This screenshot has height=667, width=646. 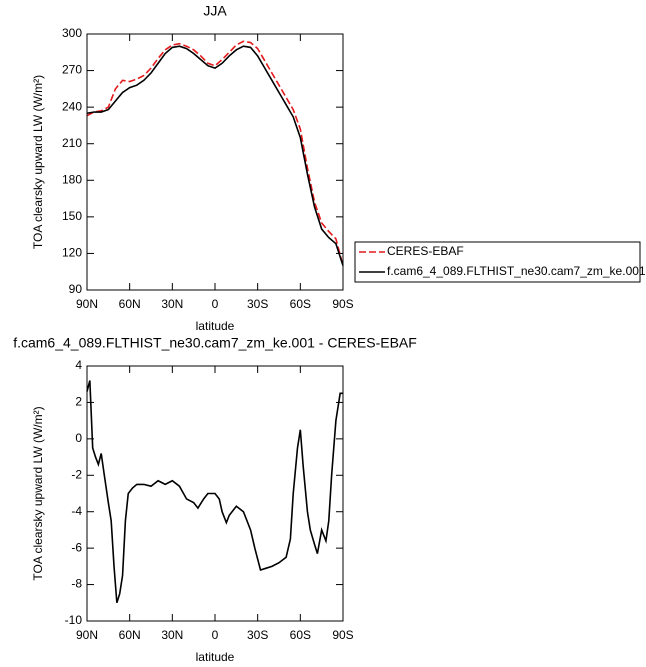 I want to click on y-tick-label: 90, so click(x=76, y=289).